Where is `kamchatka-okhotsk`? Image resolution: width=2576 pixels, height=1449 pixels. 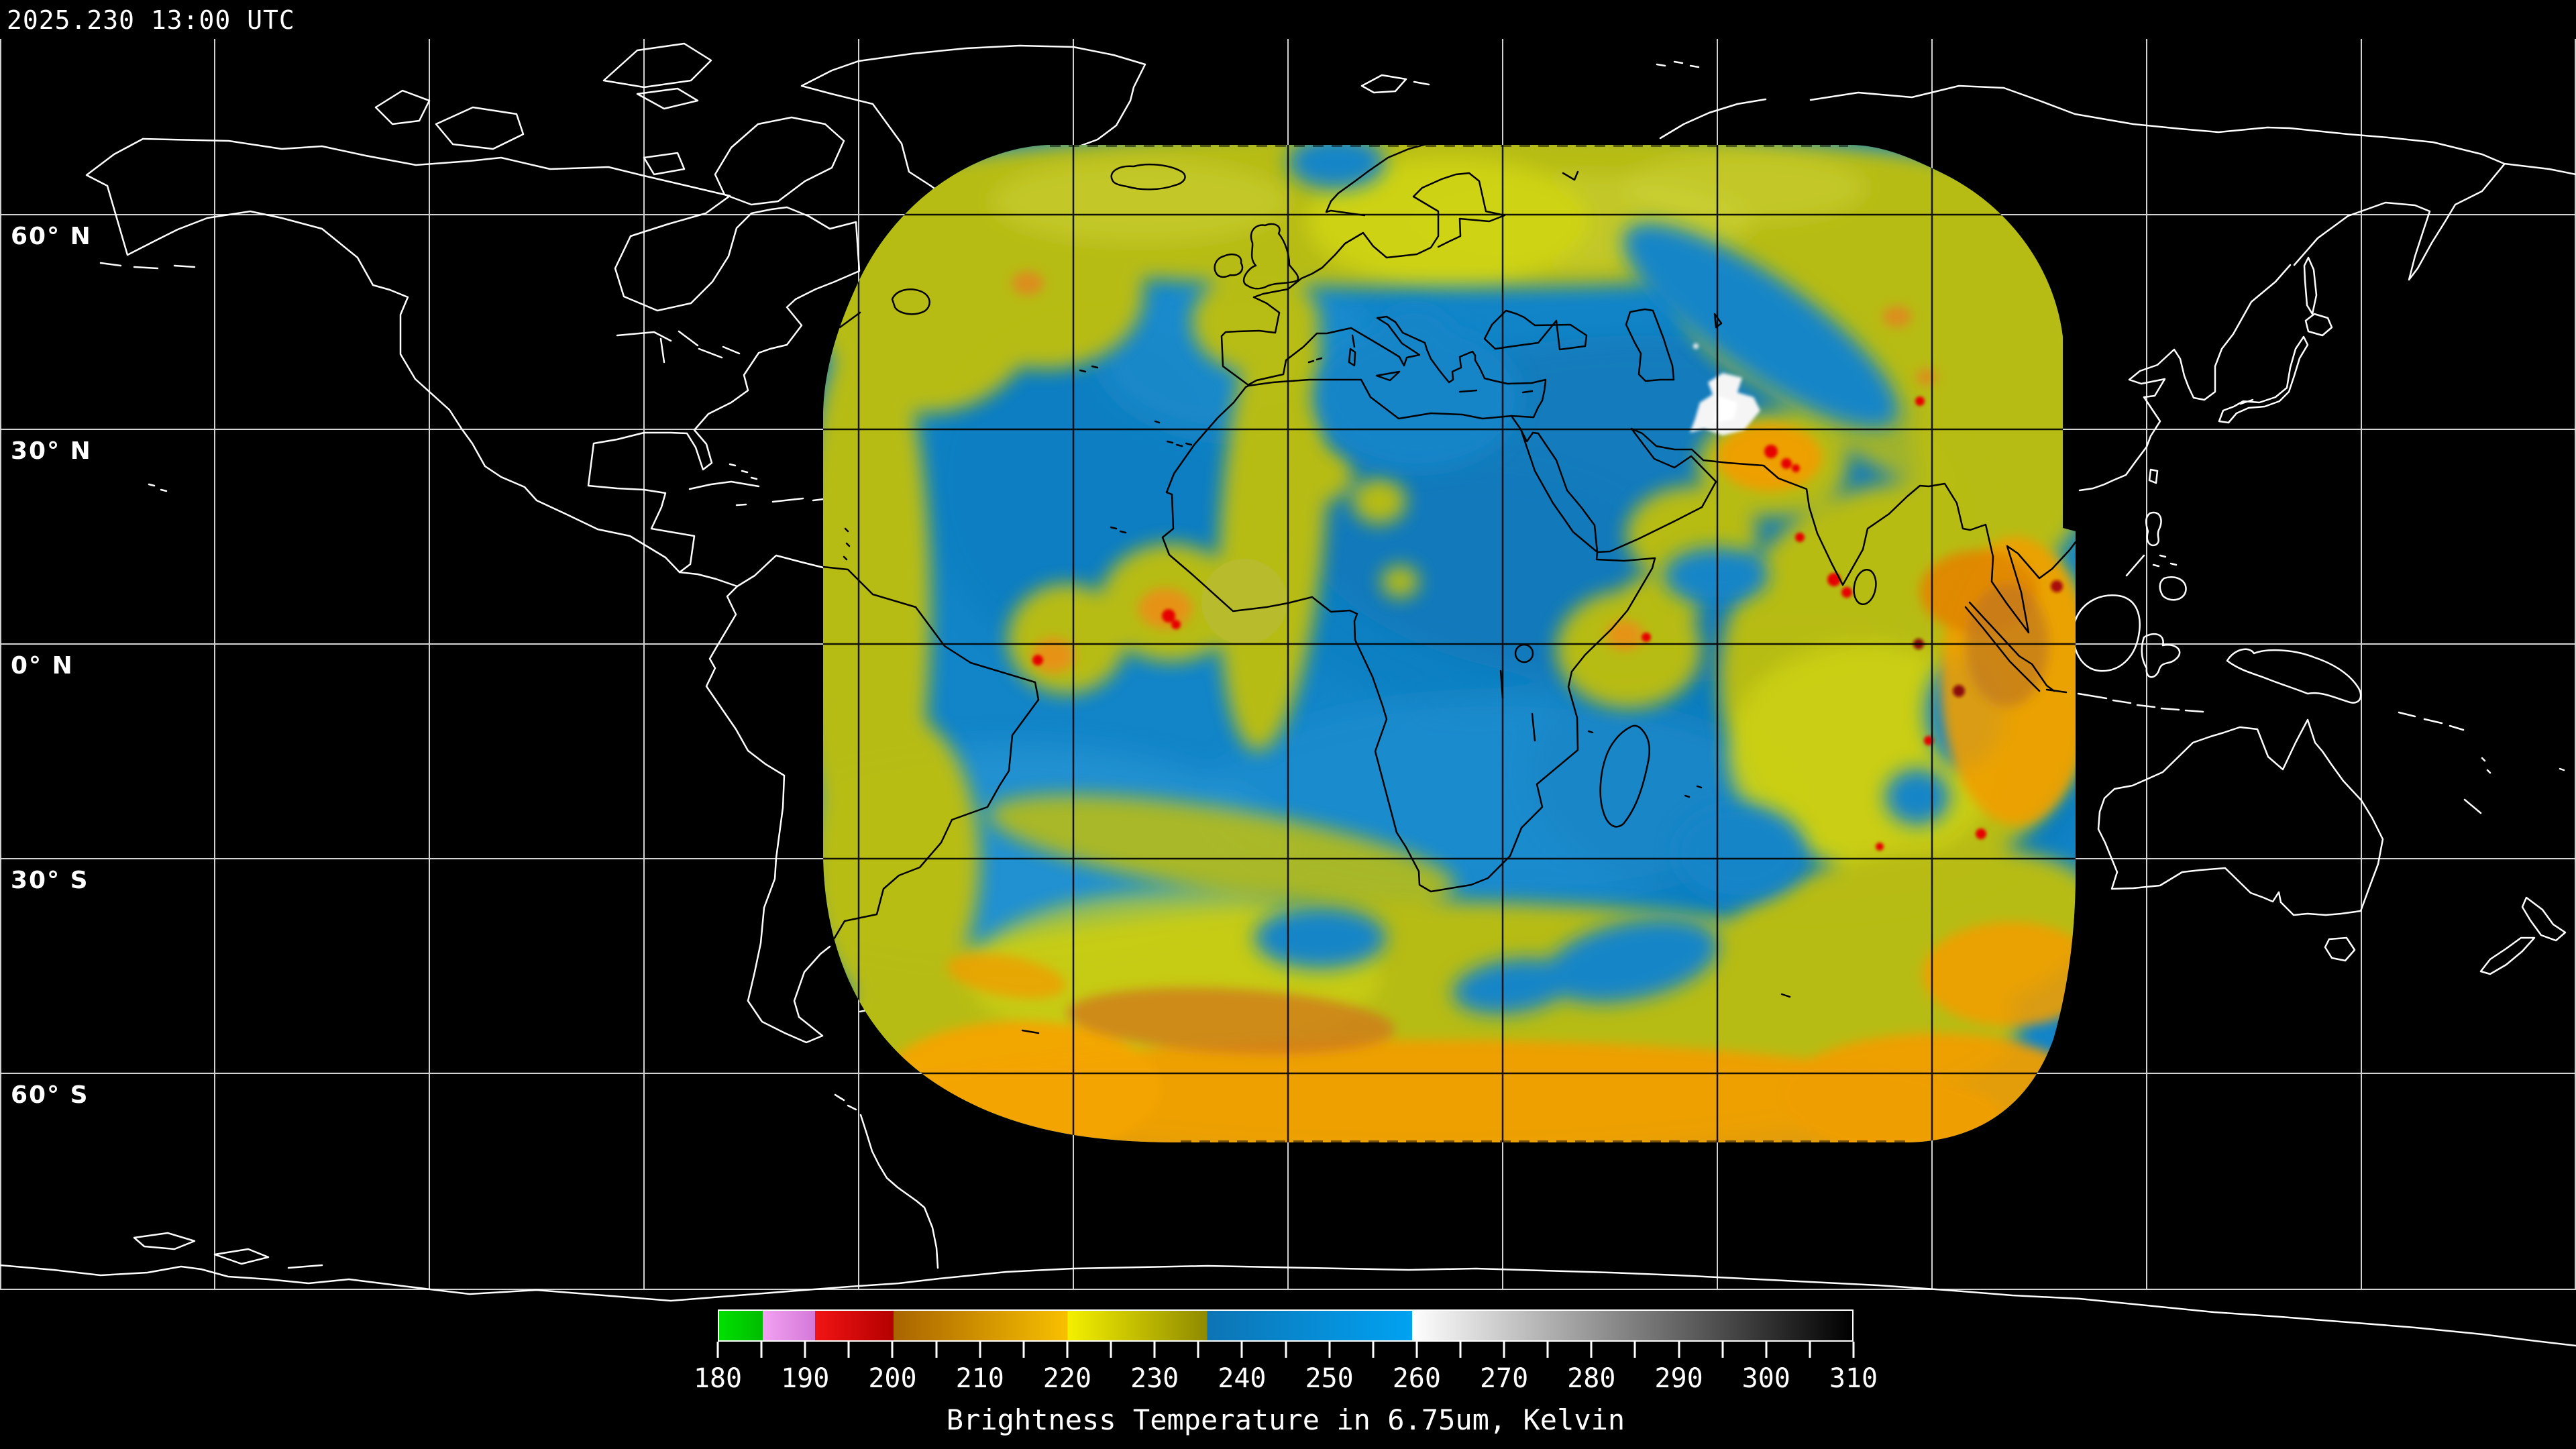 kamchatka-okhotsk is located at coordinates (2399, 222).